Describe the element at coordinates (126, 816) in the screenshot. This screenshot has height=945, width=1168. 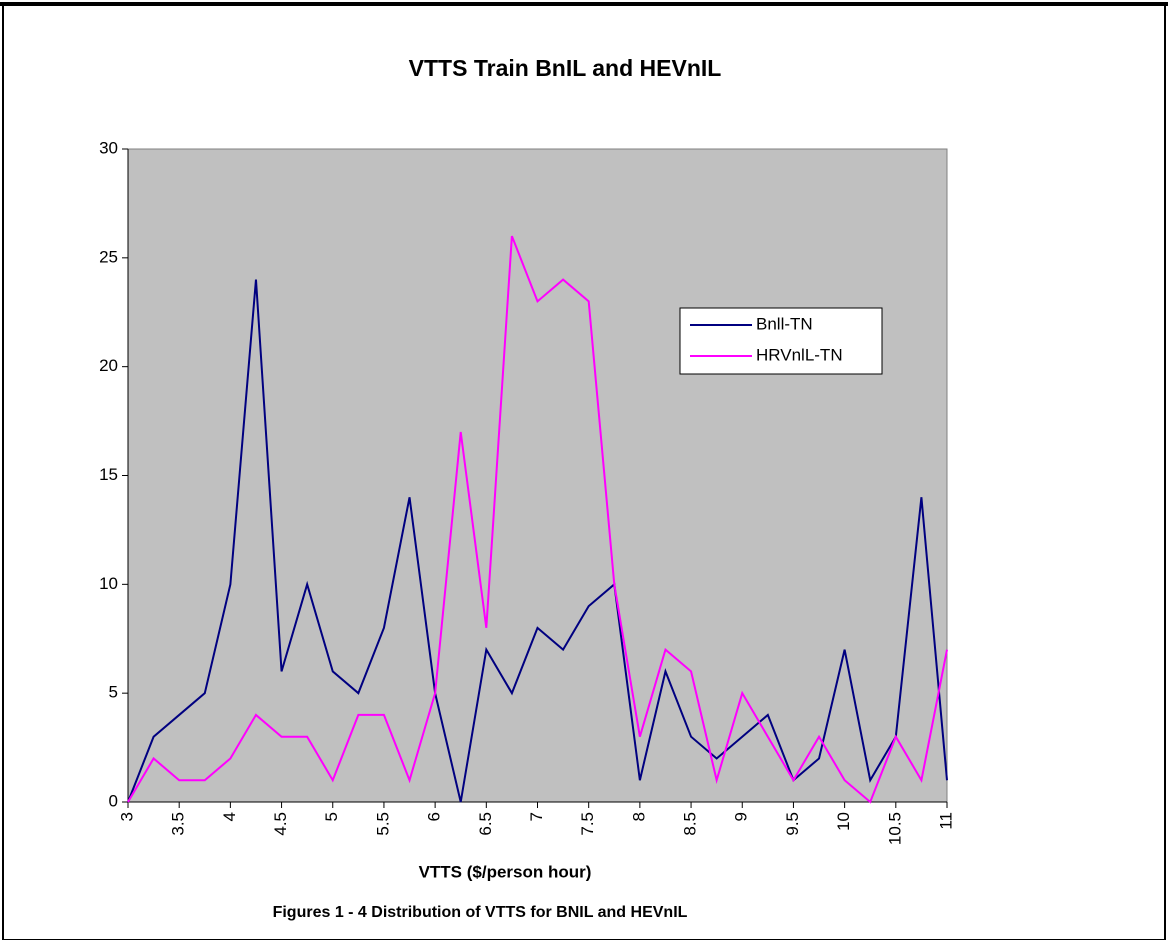
I see `x-tick-label: 3` at that location.